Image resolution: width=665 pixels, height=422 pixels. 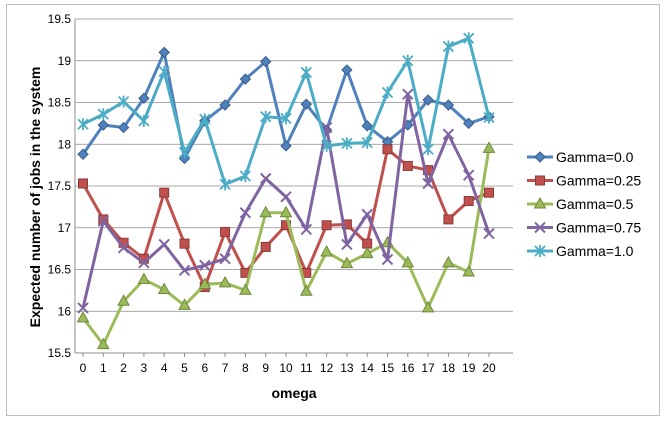 What do you see at coordinates (388, 368) in the screenshot?
I see `x-tick-label: 15` at bounding box center [388, 368].